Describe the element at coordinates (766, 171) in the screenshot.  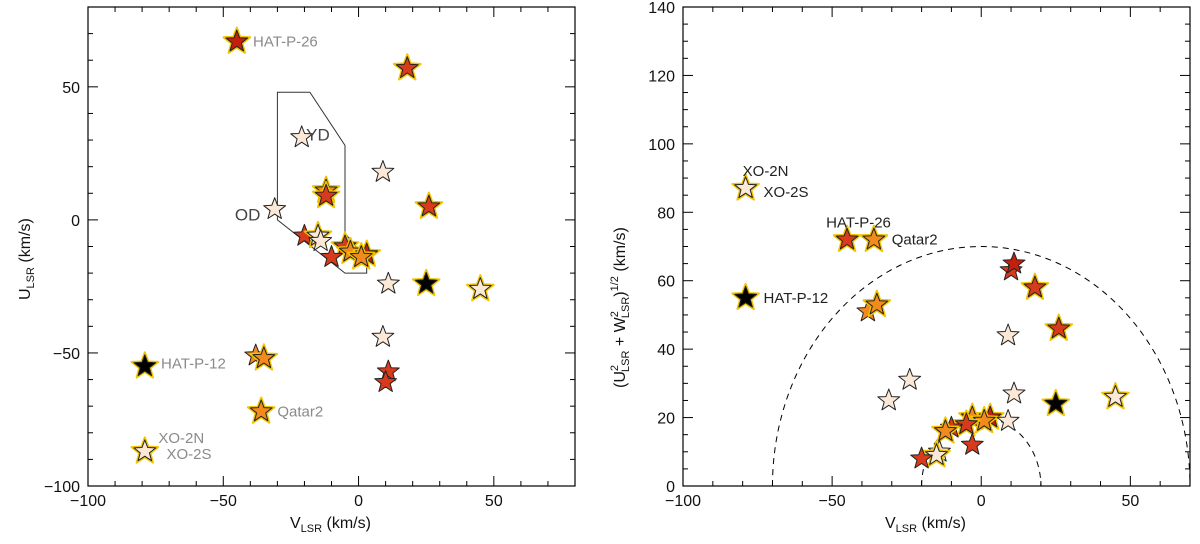
I see `right-annotation-xo-2n: XO-2N` at that location.